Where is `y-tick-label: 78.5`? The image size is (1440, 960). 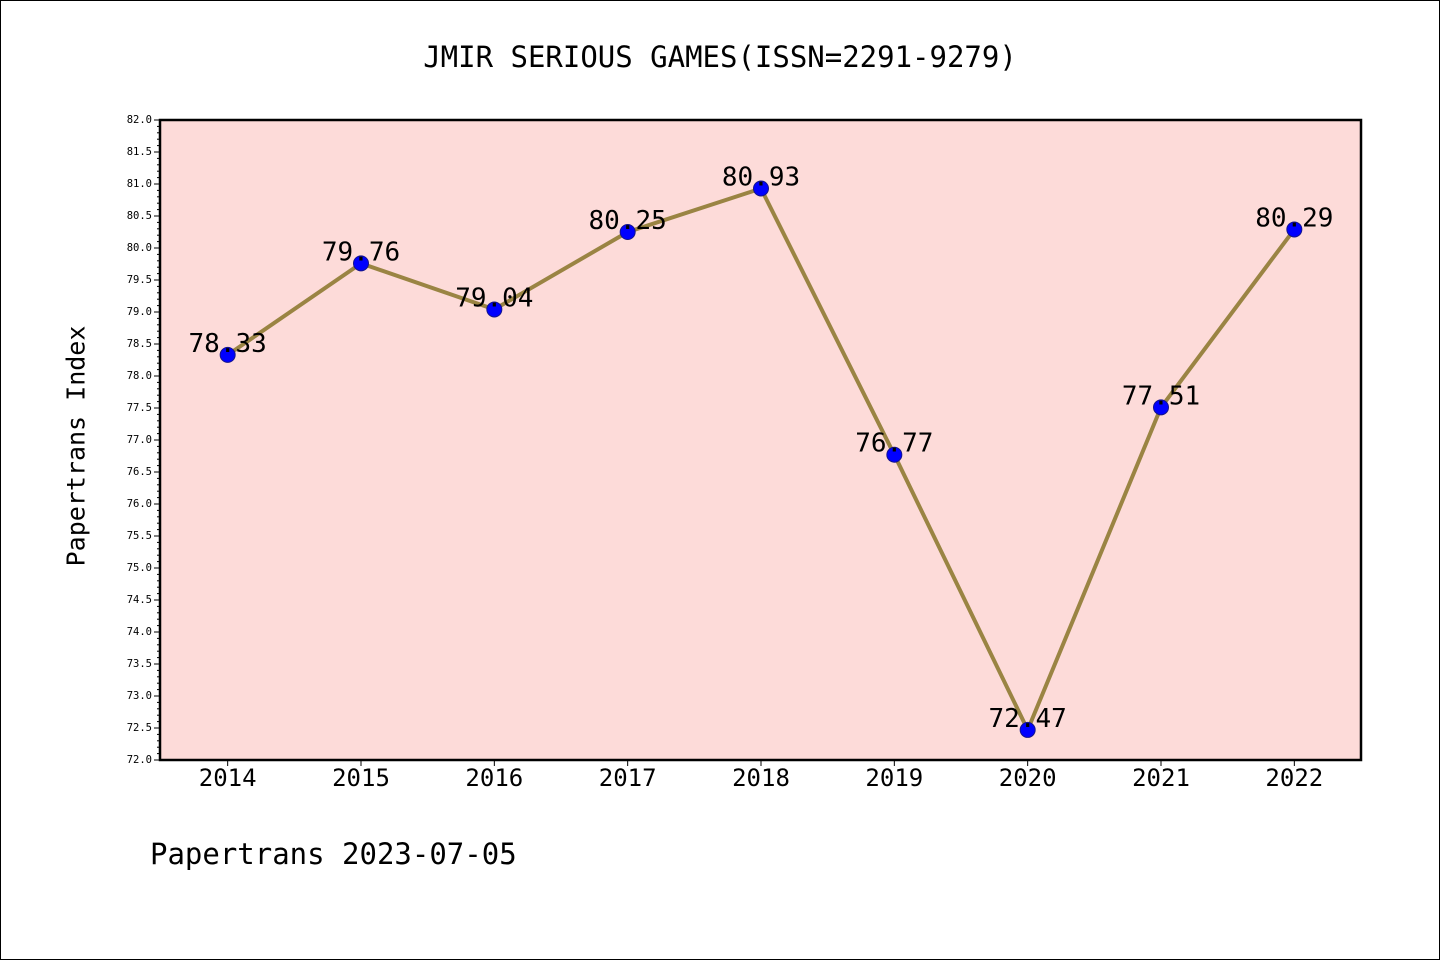
y-tick-label: 78.5 is located at coordinates (139, 344).